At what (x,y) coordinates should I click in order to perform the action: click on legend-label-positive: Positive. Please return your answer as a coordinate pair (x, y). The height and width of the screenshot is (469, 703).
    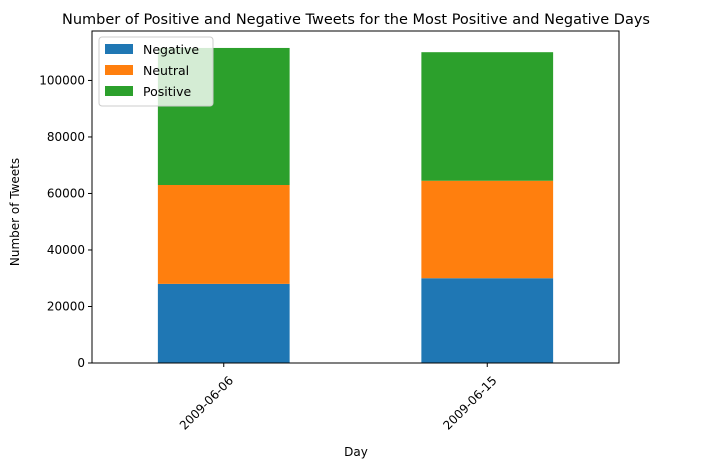
    Looking at the image, I should click on (167, 91).